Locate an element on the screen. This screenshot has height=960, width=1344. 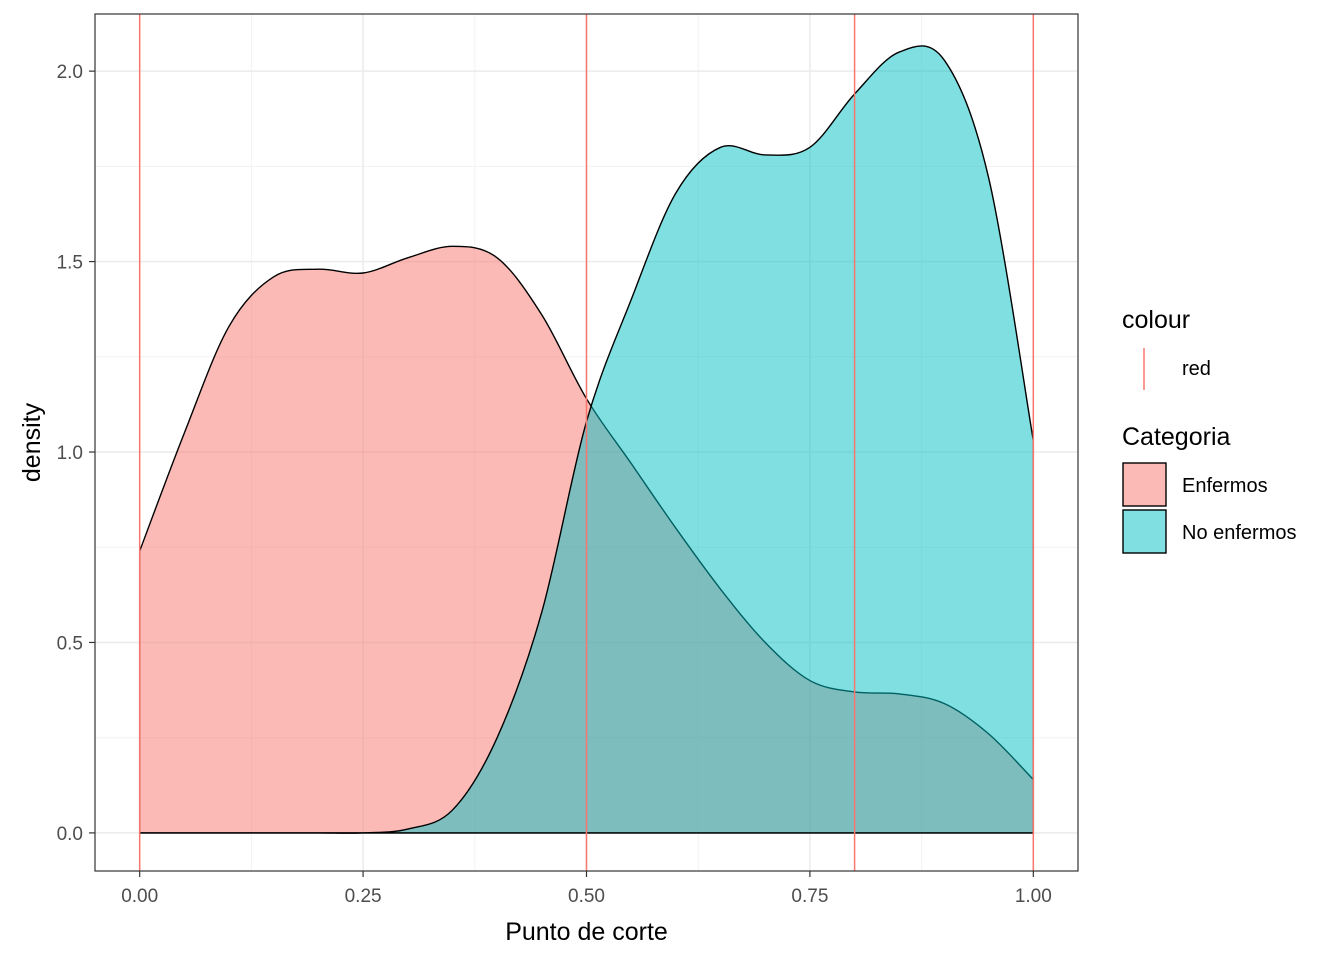
y-tick-label: 2.0 is located at coordinates (70, 72).